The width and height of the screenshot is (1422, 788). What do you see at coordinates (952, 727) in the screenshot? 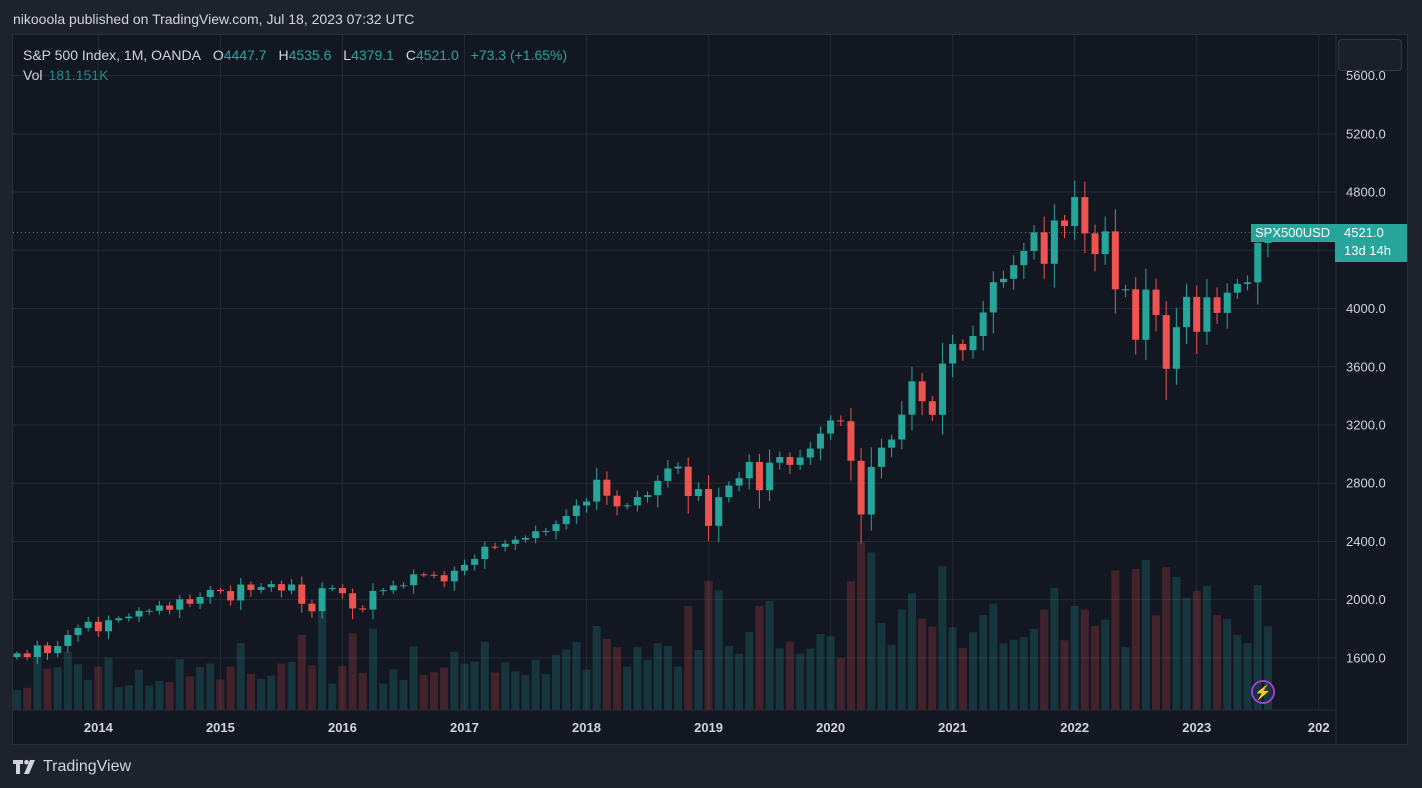
I see `time-tick-label: 2021` at bounding box center [952, 727].